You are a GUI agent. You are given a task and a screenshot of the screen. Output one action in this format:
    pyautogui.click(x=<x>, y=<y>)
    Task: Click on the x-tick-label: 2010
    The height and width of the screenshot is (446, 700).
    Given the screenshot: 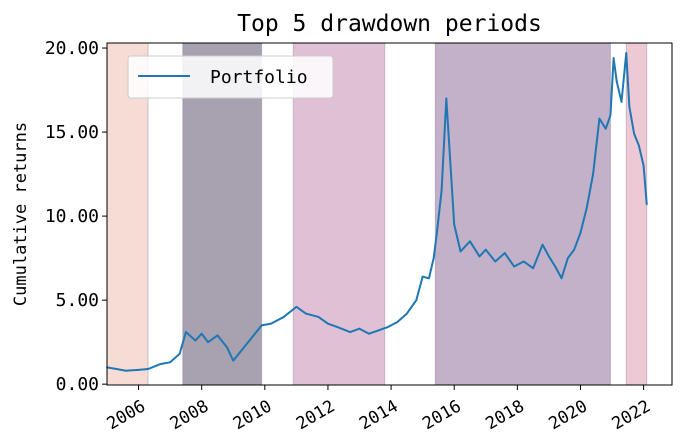 What is the action you would take?
    pyautogui.click(x=252, y=415)
    